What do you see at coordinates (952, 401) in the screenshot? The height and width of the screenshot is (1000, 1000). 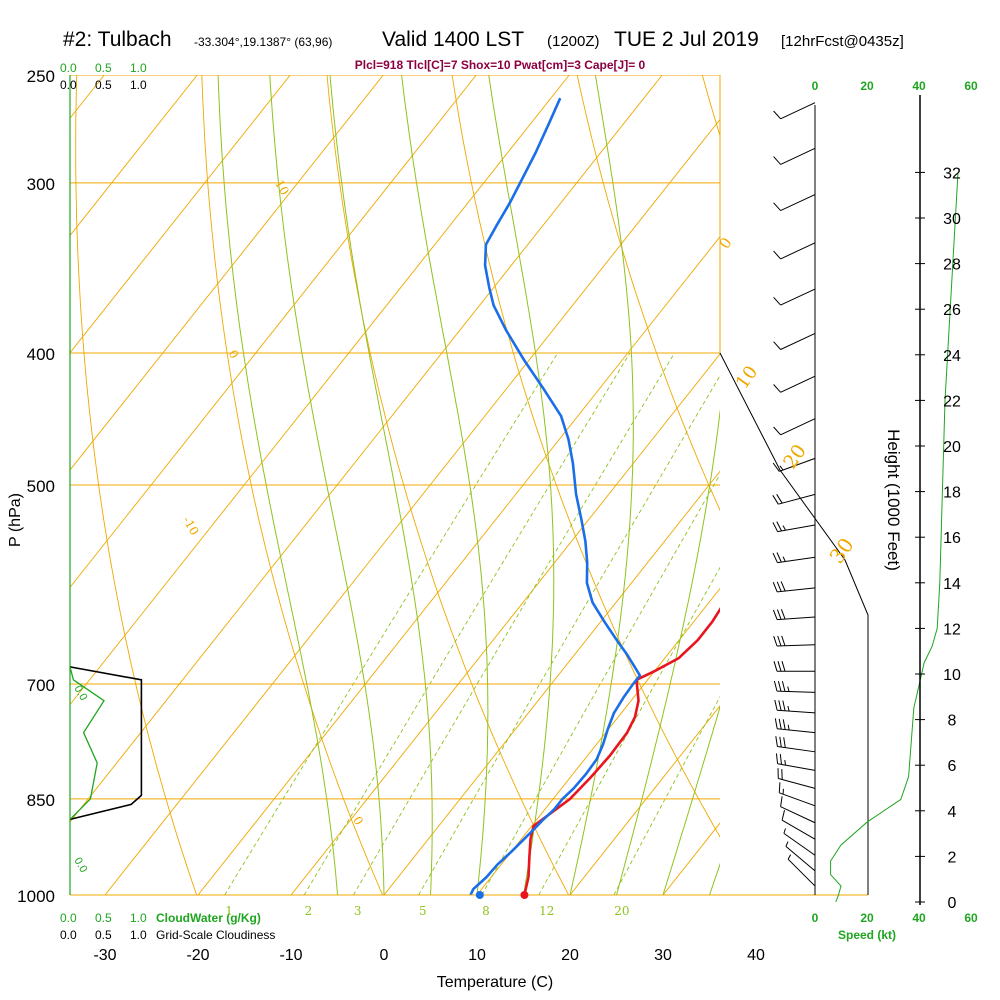 I see `height-tick-label: 22` at bounding box center [952, 401].